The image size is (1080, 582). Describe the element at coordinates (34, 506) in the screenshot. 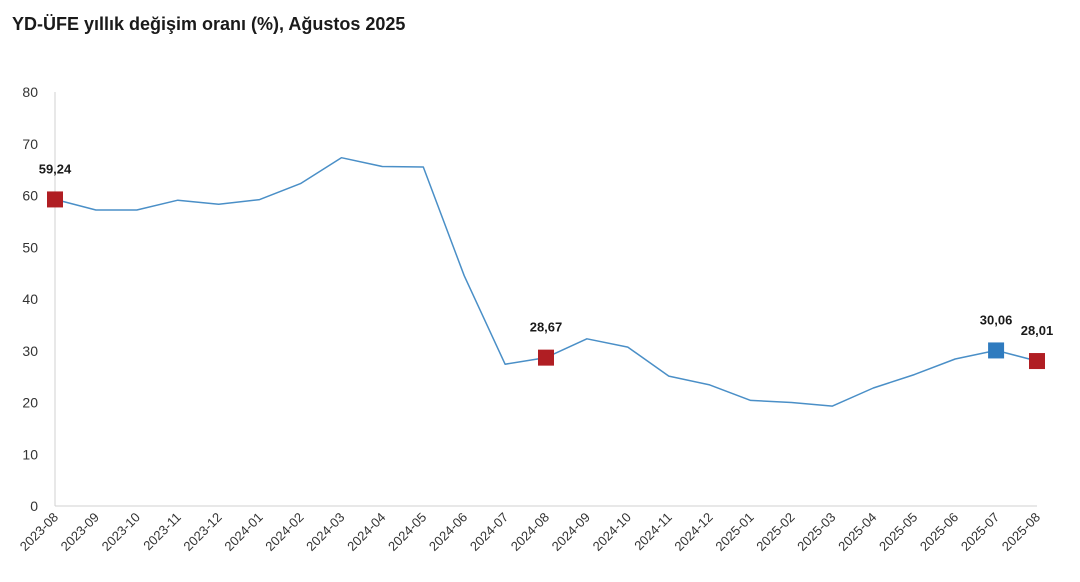

I see `y-tick-label: 0` at that location.